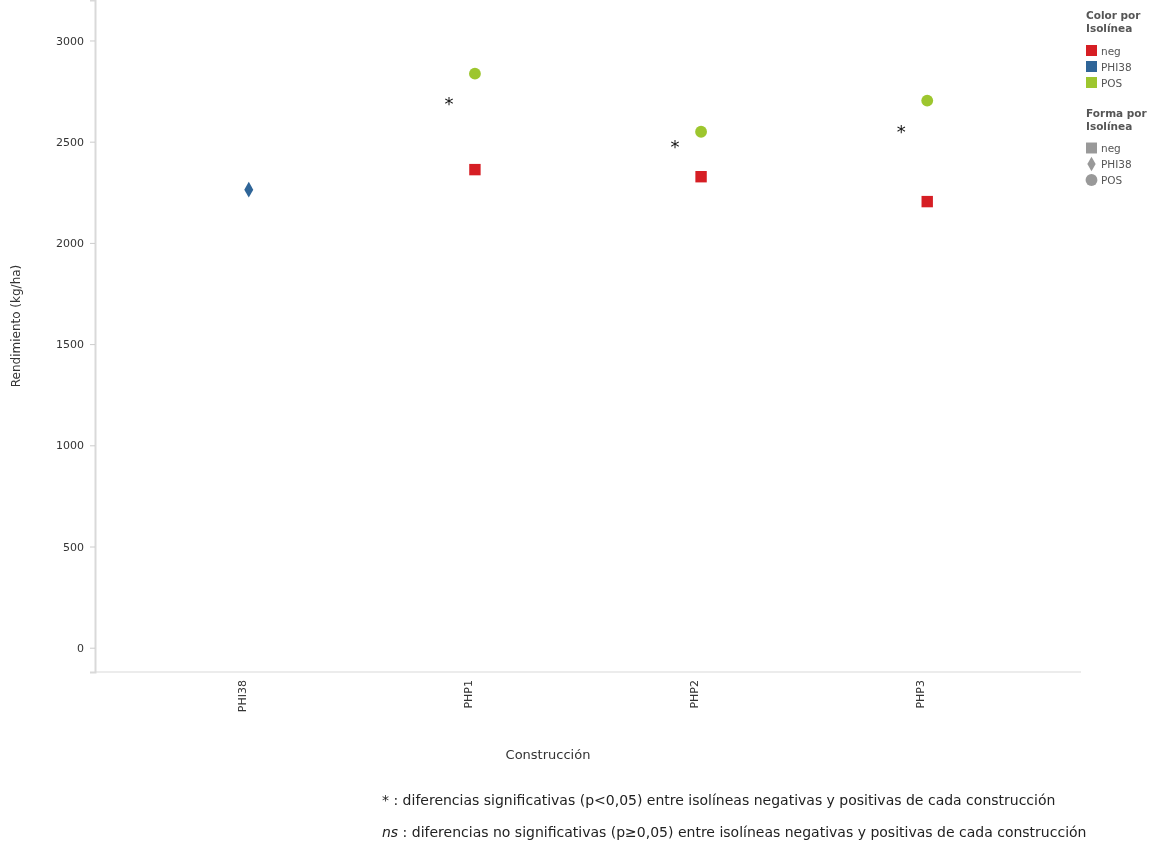 This screenshot has height=845, width=1150. I want to click on y-tick-label: 3000, so click(70, 41).